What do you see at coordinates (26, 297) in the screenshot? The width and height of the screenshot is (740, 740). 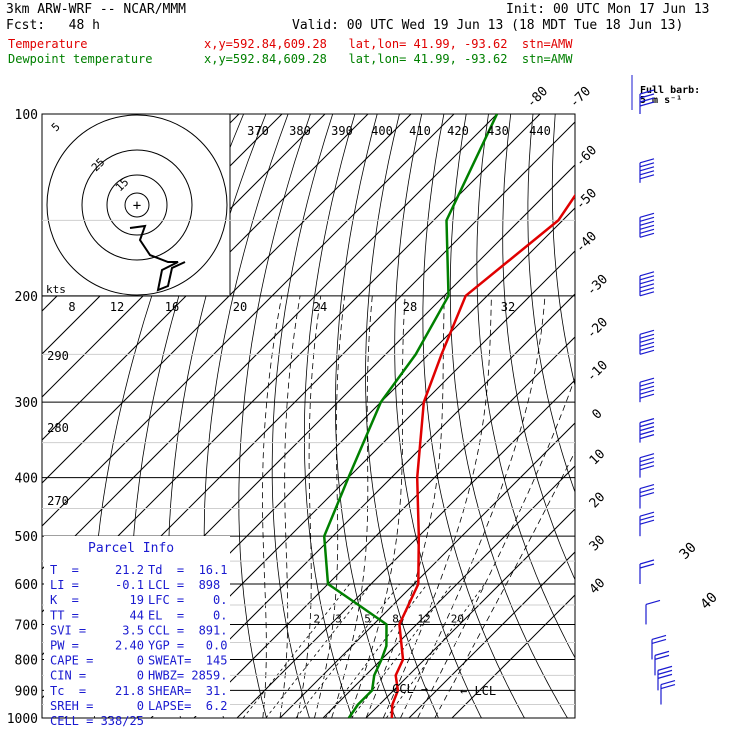 I see `pressure-tick-label: 200` at bounding box center [26, 297].